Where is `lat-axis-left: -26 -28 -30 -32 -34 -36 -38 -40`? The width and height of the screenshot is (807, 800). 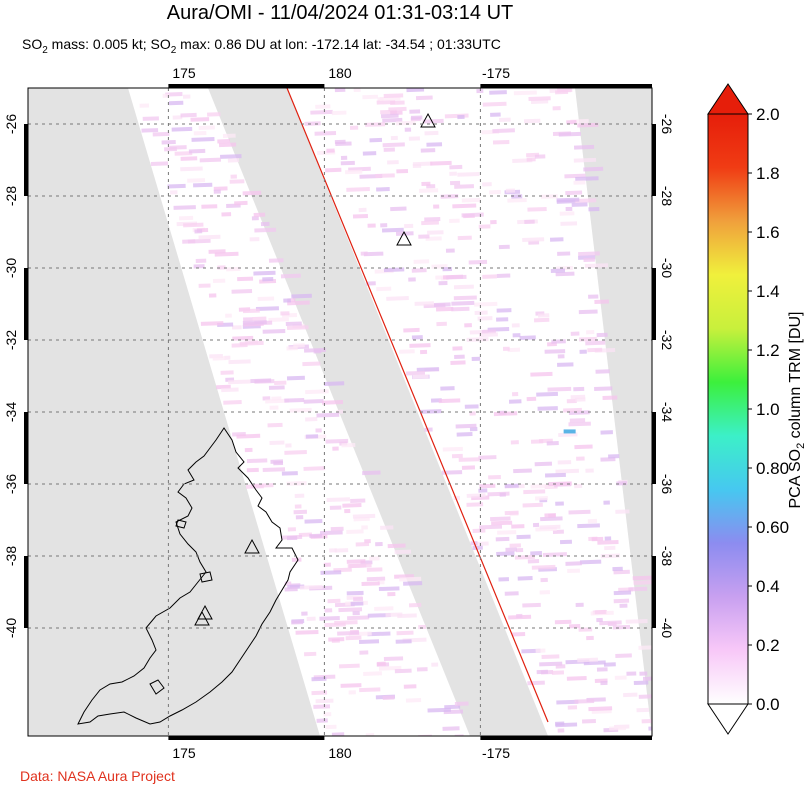 lat-axis-left: -26 -28 -30 -32 -34 -36 -38 -40 is located at coordinates (11, 376).